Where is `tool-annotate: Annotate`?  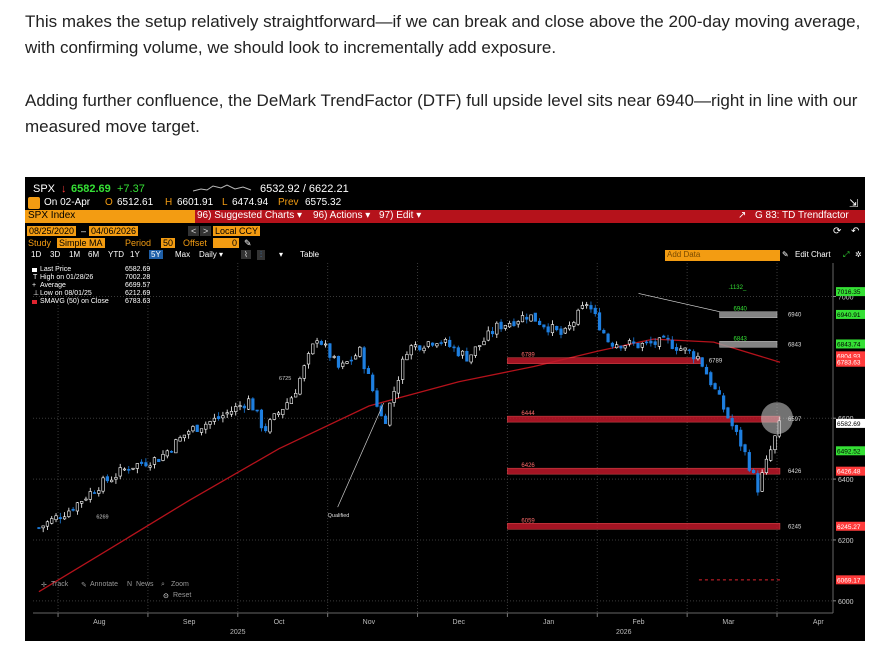
tool-annotate: Annotate is located at coordinates (104, 584).